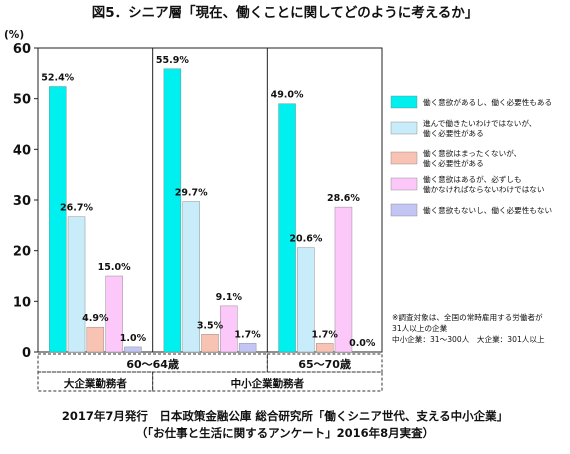  What do you see at coordinates (285, 12) in the screenshot?
I see `chart-title: 図5．シニア層「現在、働くことに関してどのように考えるか」` at bounding box center [285, 12].